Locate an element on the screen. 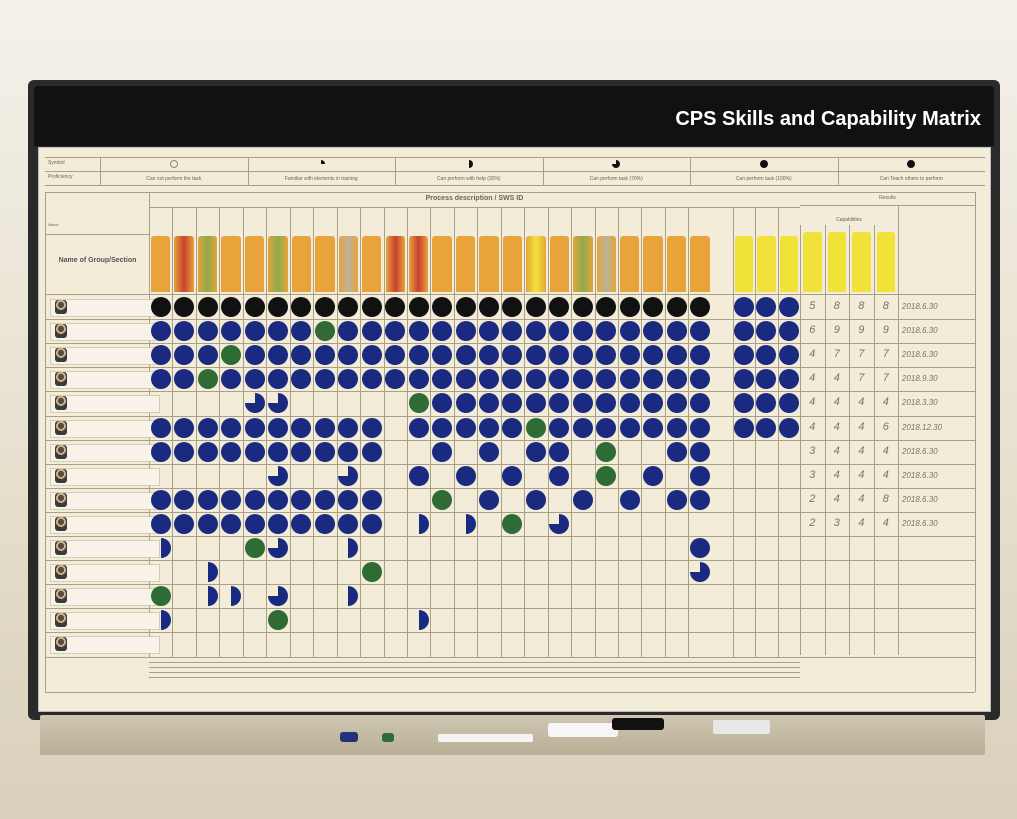 This screenshot has height=819, width=1017. target-date: 2018.3.30 is located at coordinates (920, 403).